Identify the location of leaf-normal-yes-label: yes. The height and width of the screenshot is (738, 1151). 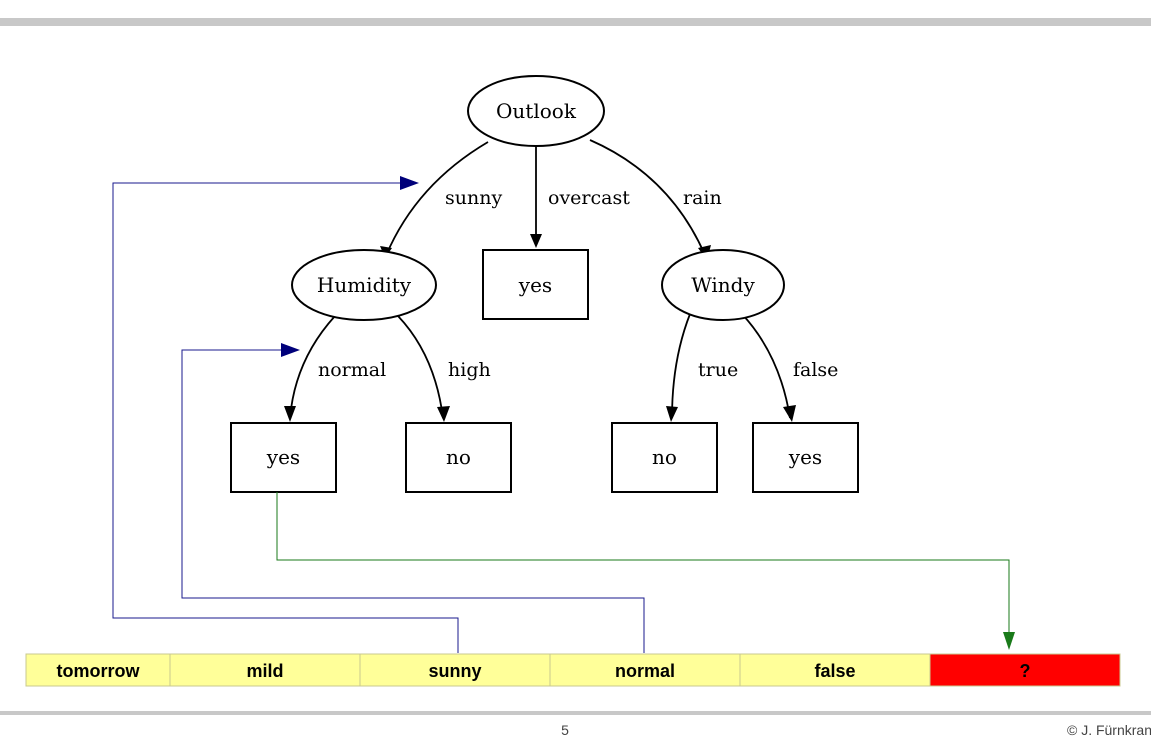
(283, 457).